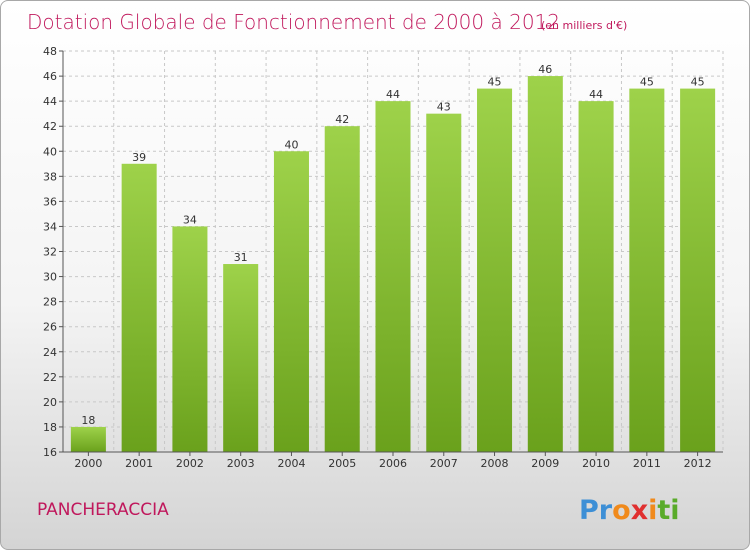 The height and width of the screenshot is (550, 750). What do you see at coordinates (545, 264) in the screenshot?
I see `bar-2009` at bounding box center [545, 264].